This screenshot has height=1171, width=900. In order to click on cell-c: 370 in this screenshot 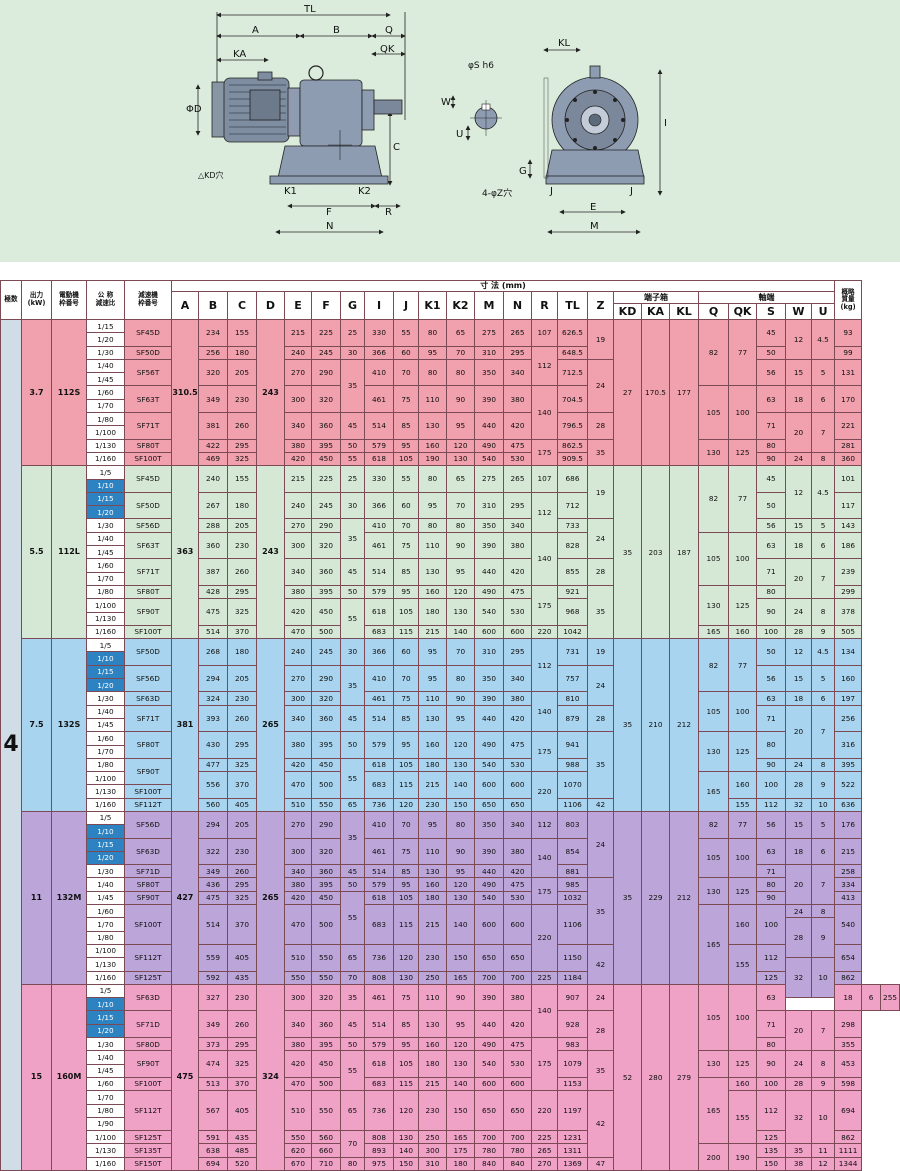, I will do `click(242, 785)`.